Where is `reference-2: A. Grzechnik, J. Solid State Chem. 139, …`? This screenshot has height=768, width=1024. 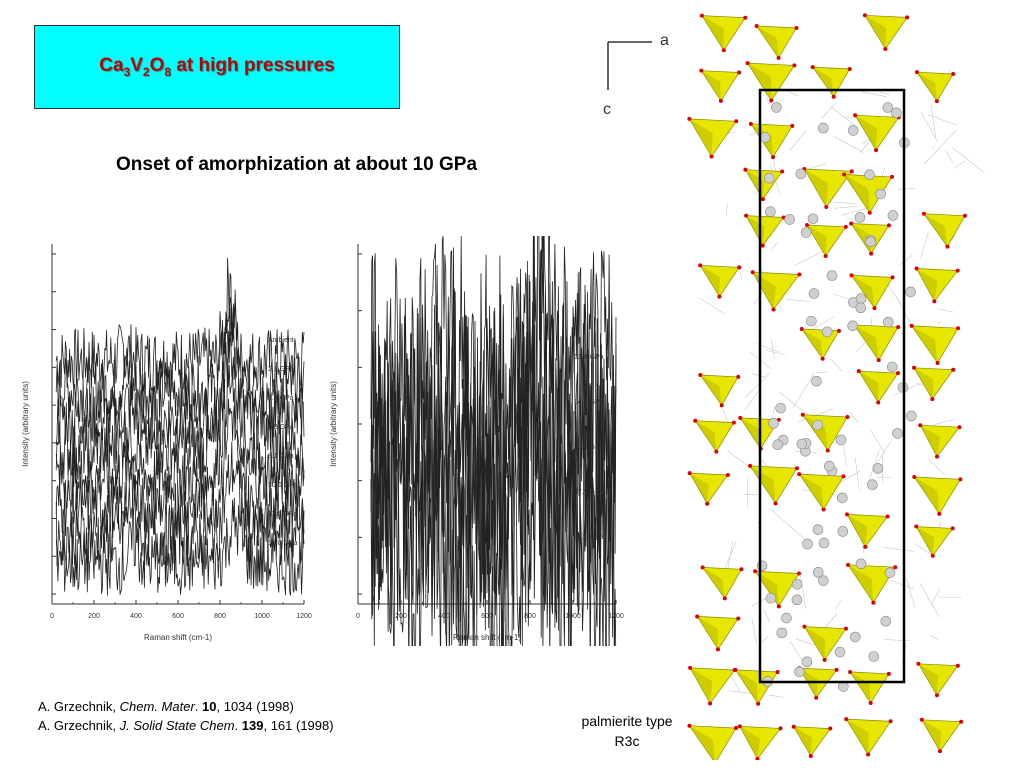
reference-2: A. Grzechnik, J. Solid State Chem. 139, … is located at coordinates (186, 725).